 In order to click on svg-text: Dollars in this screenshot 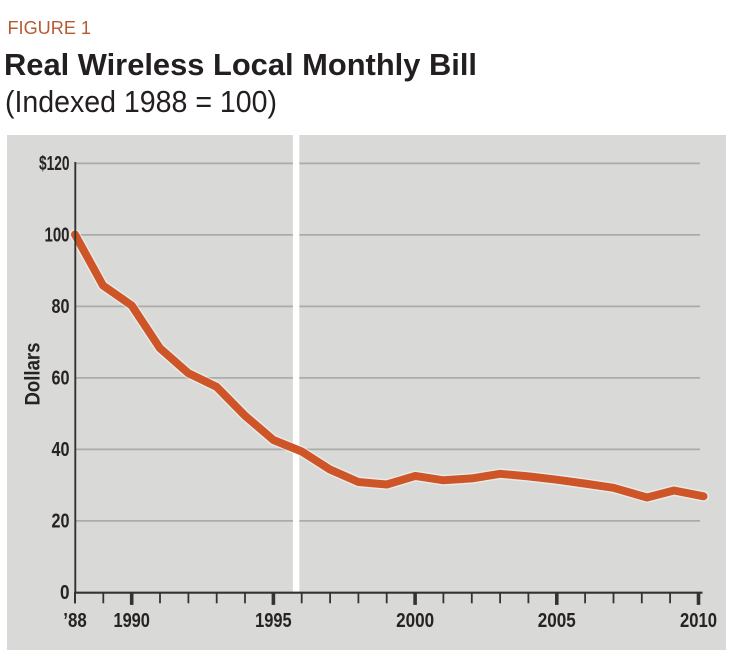, I will do `click(33, 374)`.